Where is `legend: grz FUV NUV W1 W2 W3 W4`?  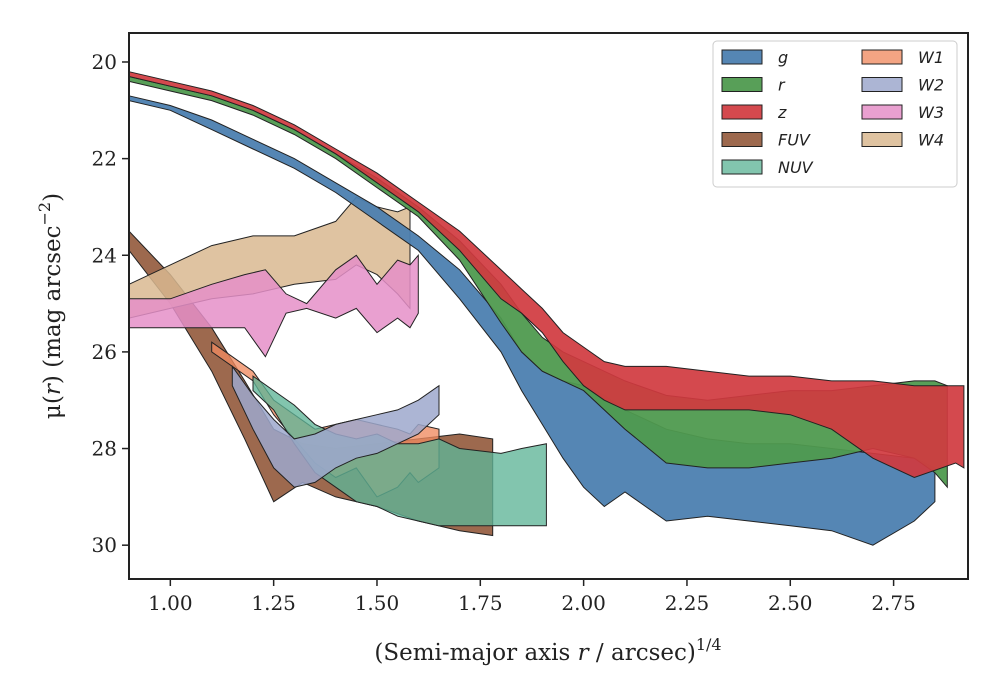
legend: grz FUV NUV W1 W2 W3 W4 is located at coordinates (835, 114).